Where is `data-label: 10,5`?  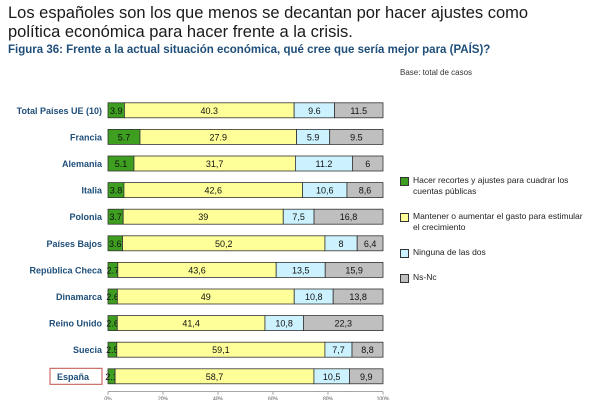
data-label: 10,5 is located at coordinates (332, 377).